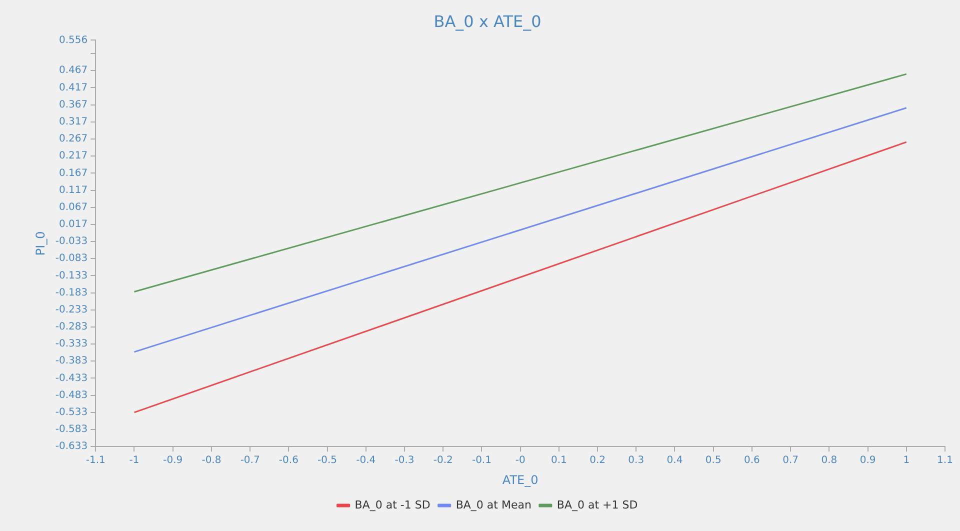  I want to click on x-tick-label: -0.1, so click(482, 460).